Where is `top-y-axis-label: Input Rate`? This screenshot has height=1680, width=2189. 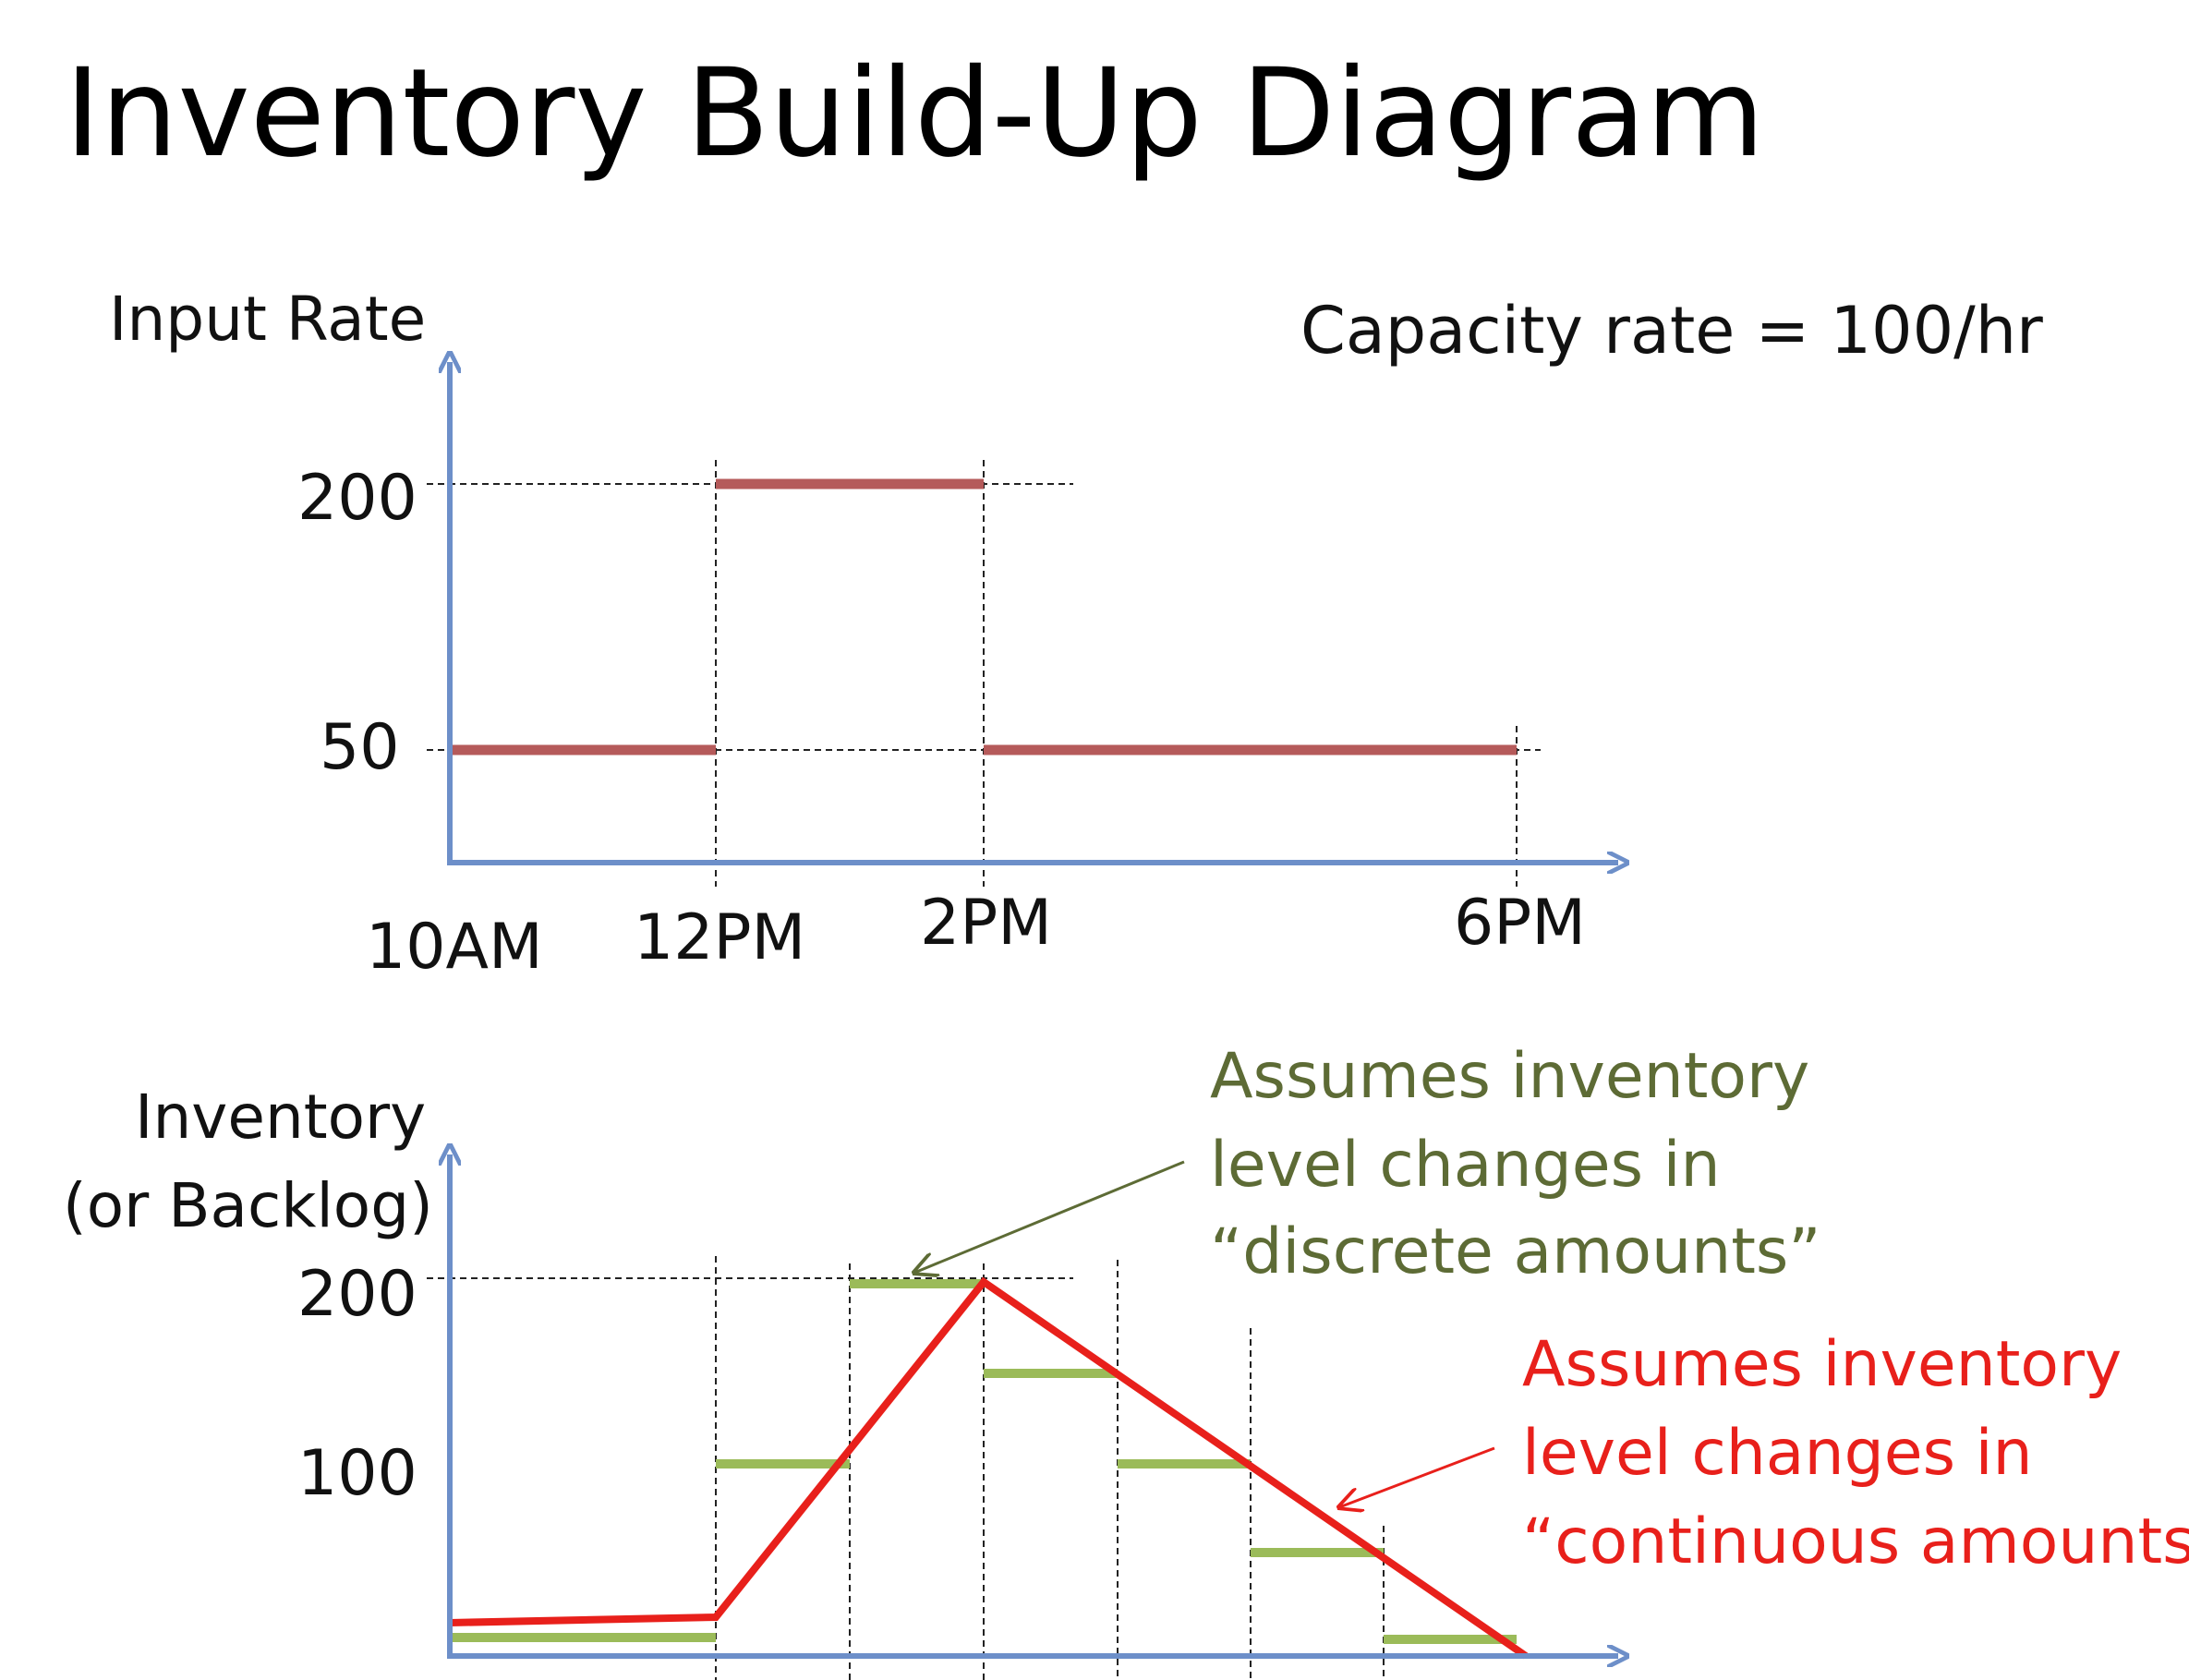
top-y-axis-label: Input Rate is located at coordinates (267, 319).